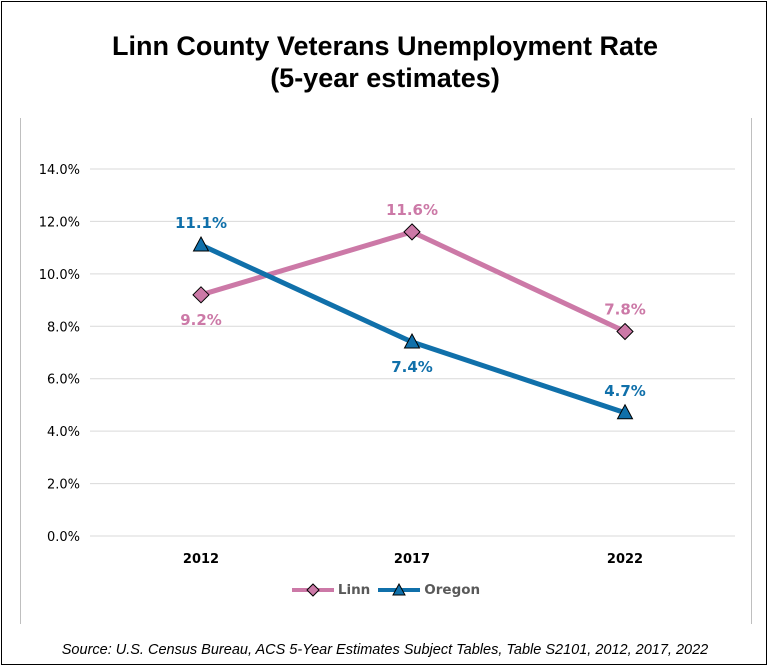 The height and width of the screenshot is (668, 770). Describe the element at coordinates (63, 432) in the screenshot. I see `y-tick-label: 4.0%` at that location.